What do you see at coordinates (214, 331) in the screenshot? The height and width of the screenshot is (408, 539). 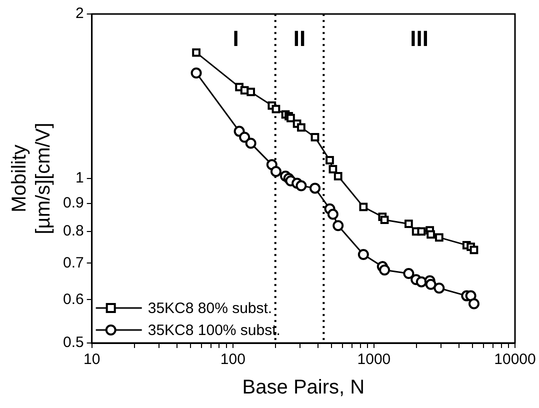 I see `legend-label: 35KC8 100% subst.` at bounding box center [214, 331].